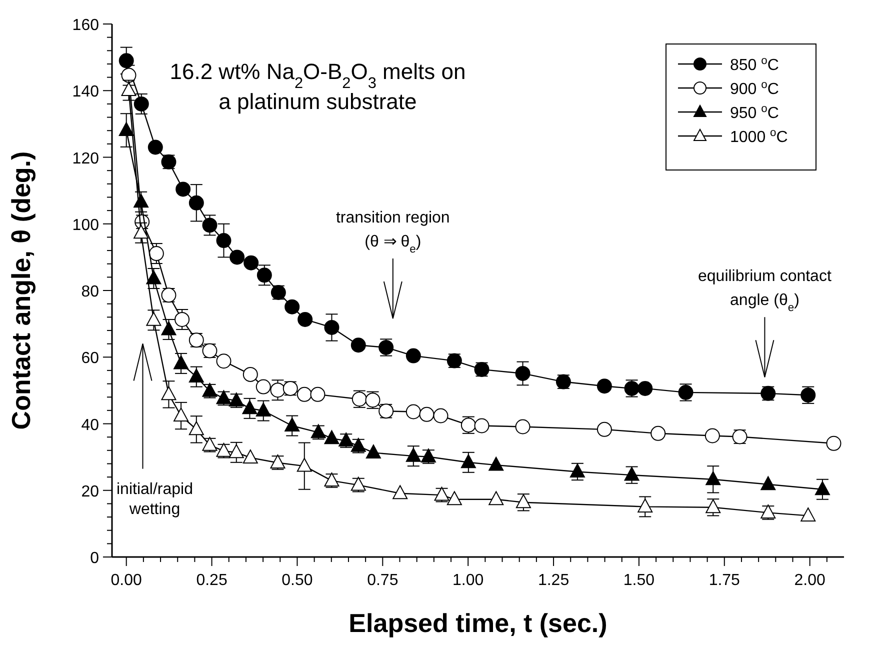 The width and height of the screenshot is (874, 650). Describe the element at coordinates (810, 580) in the screenshot. I see `x-tick-label: 2.00` at that location.